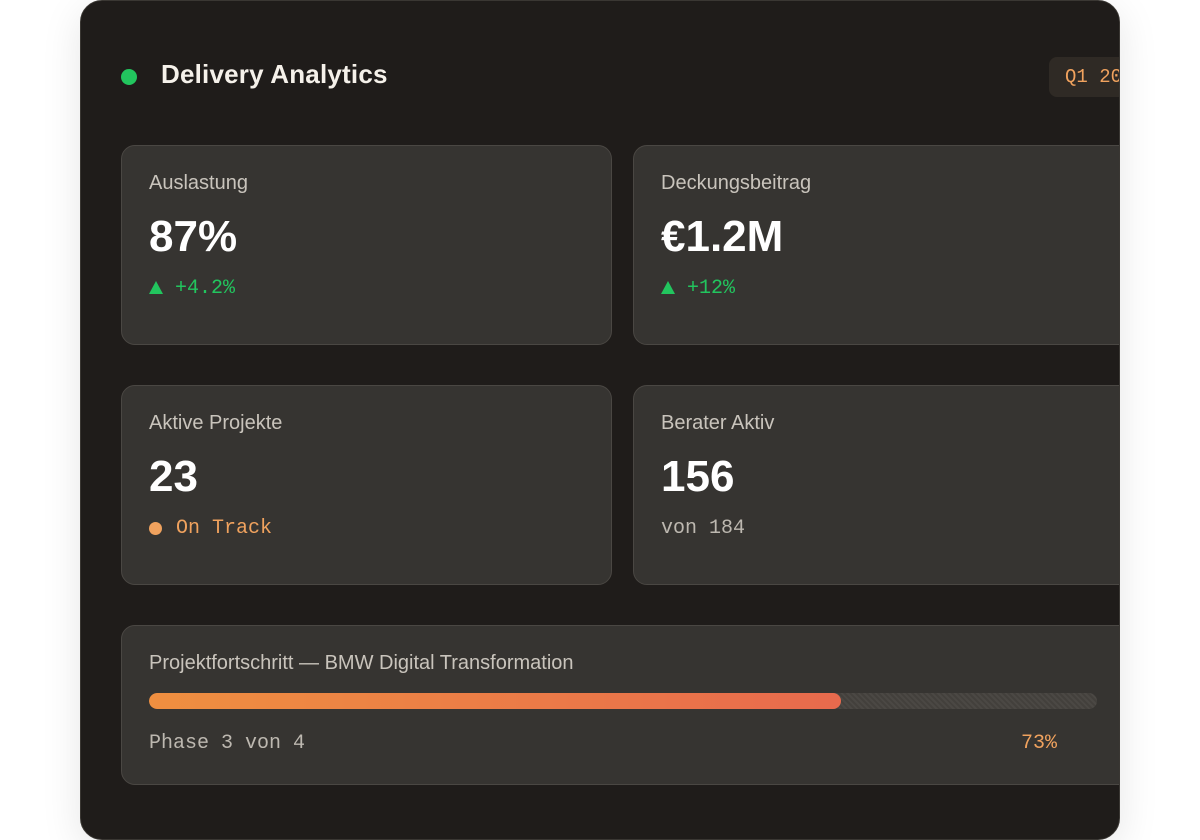 Image resolution: width=1200 pixels, height=840 pixels. What do you see at coordinates (736, 183) in the screenshot?
I see `kpi-label: Deckungsbeitrag` at bounding box center [736, 183].